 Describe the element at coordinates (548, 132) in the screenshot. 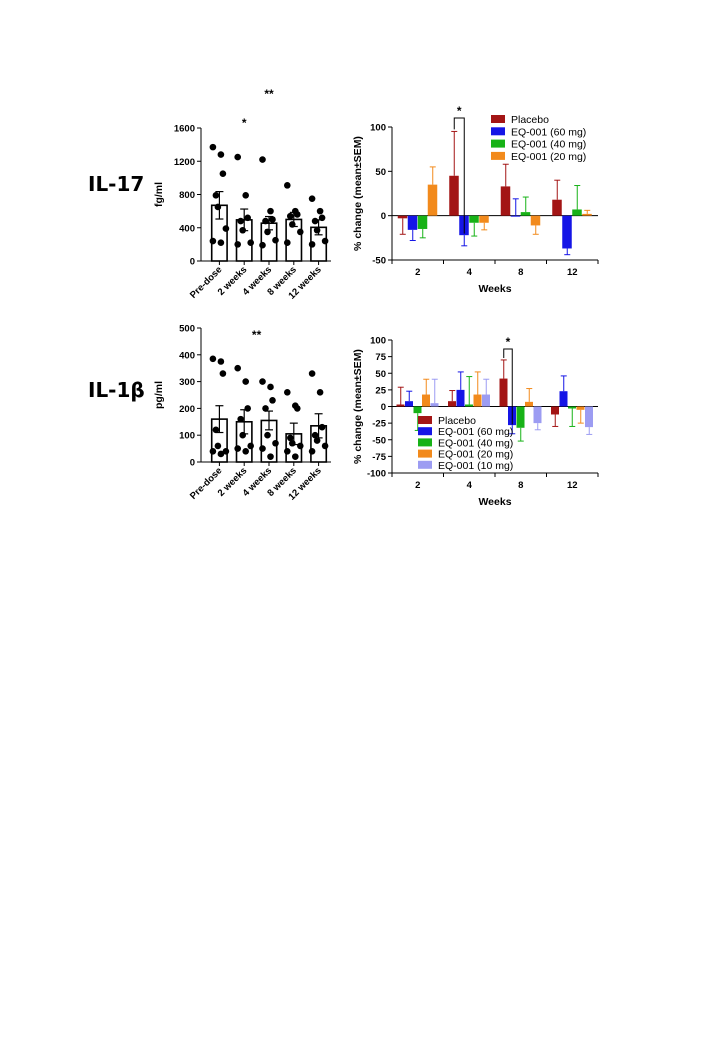

I see `legend-label: EQ-001 (60 mg)` at that location.